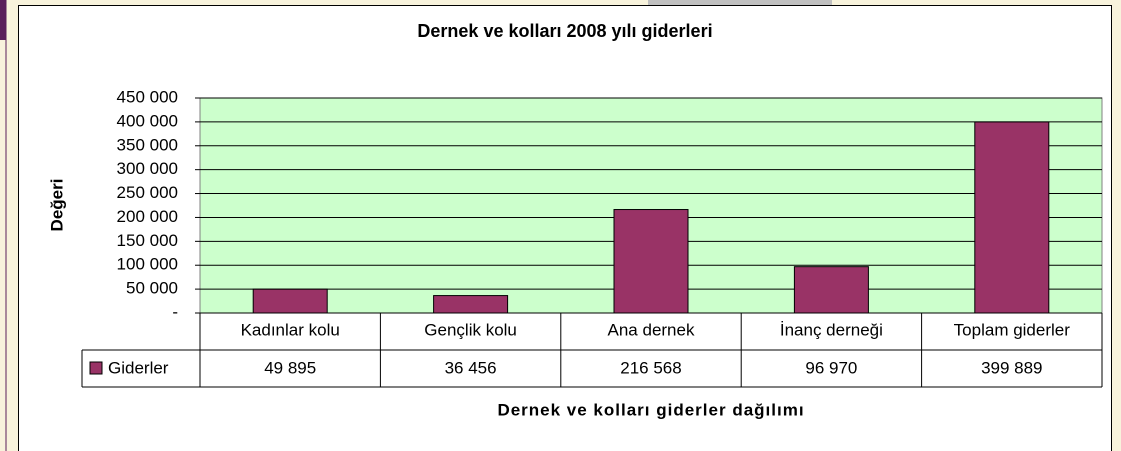 This screenshot has height=451, width=1121. What do you see at coordinates (96, 368) in the screenshot?
I see `legend-key` at bounding box center [96, 368].